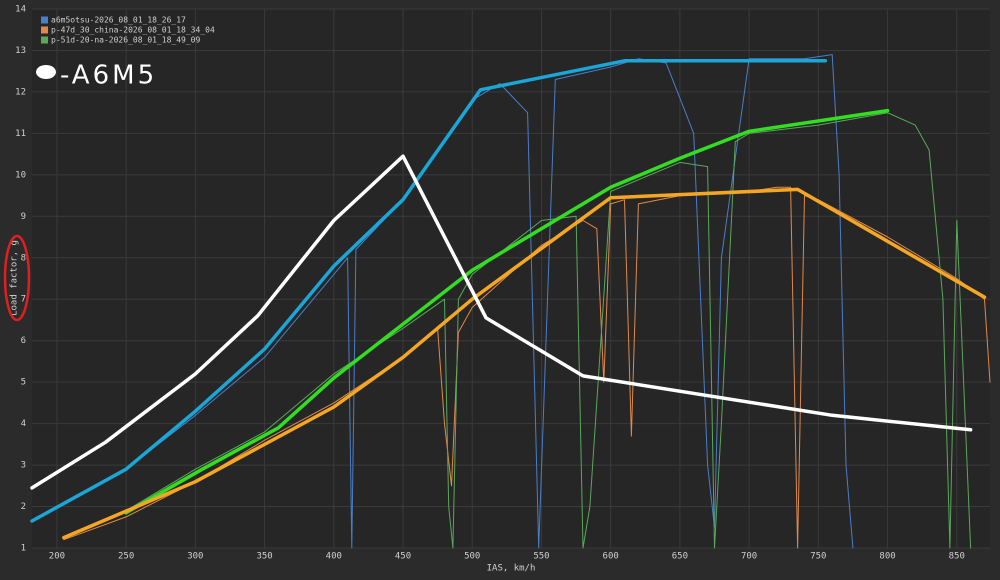  What do you see at coordinates (20, 10) in the screenshot?
I see `y-tick-label: 14` at bounding box center [20, 10].